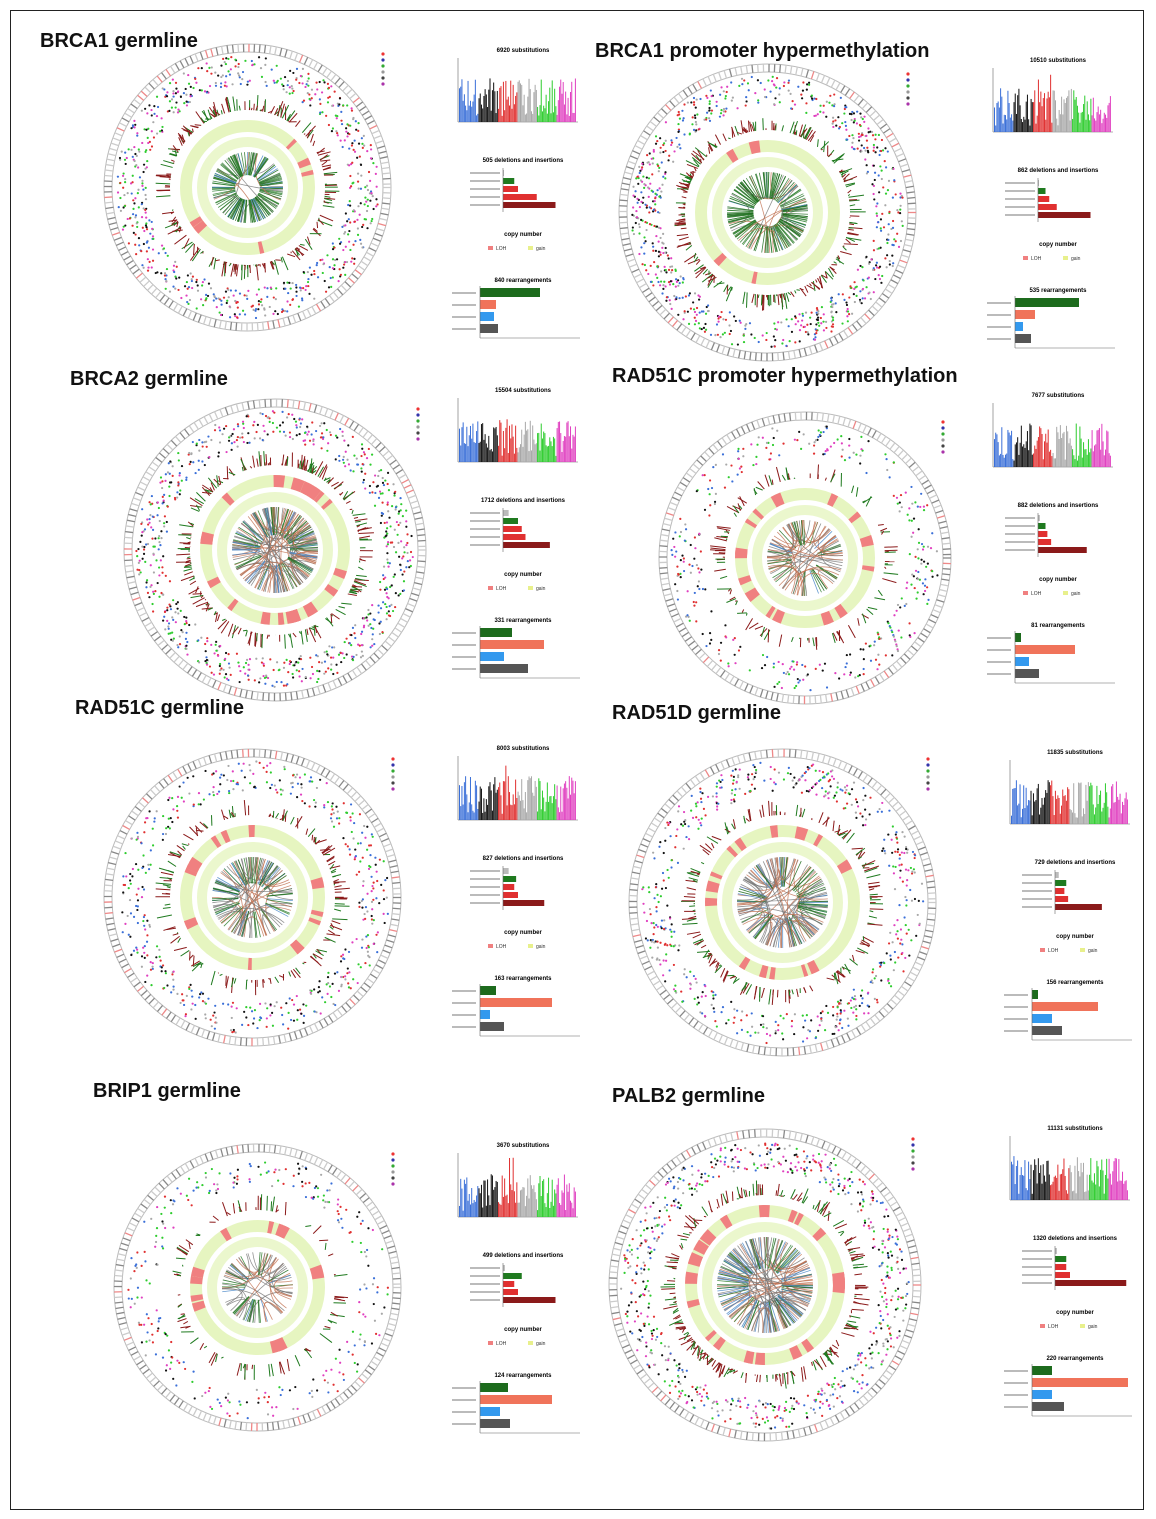 The image size is (1156, 1519). Describe the element at coordinates (1076, 594) in the screenshot. I see `gain-legend-label: gain` at that location.